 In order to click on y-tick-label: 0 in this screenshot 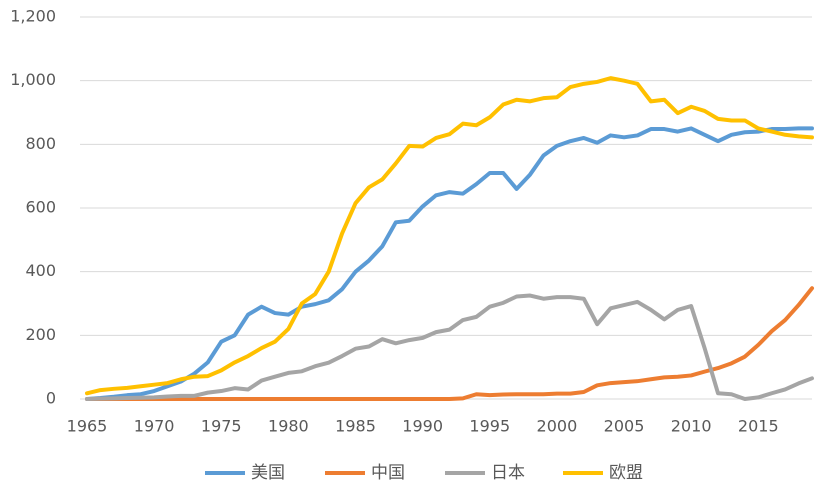, I will do `click(51, 398)`.